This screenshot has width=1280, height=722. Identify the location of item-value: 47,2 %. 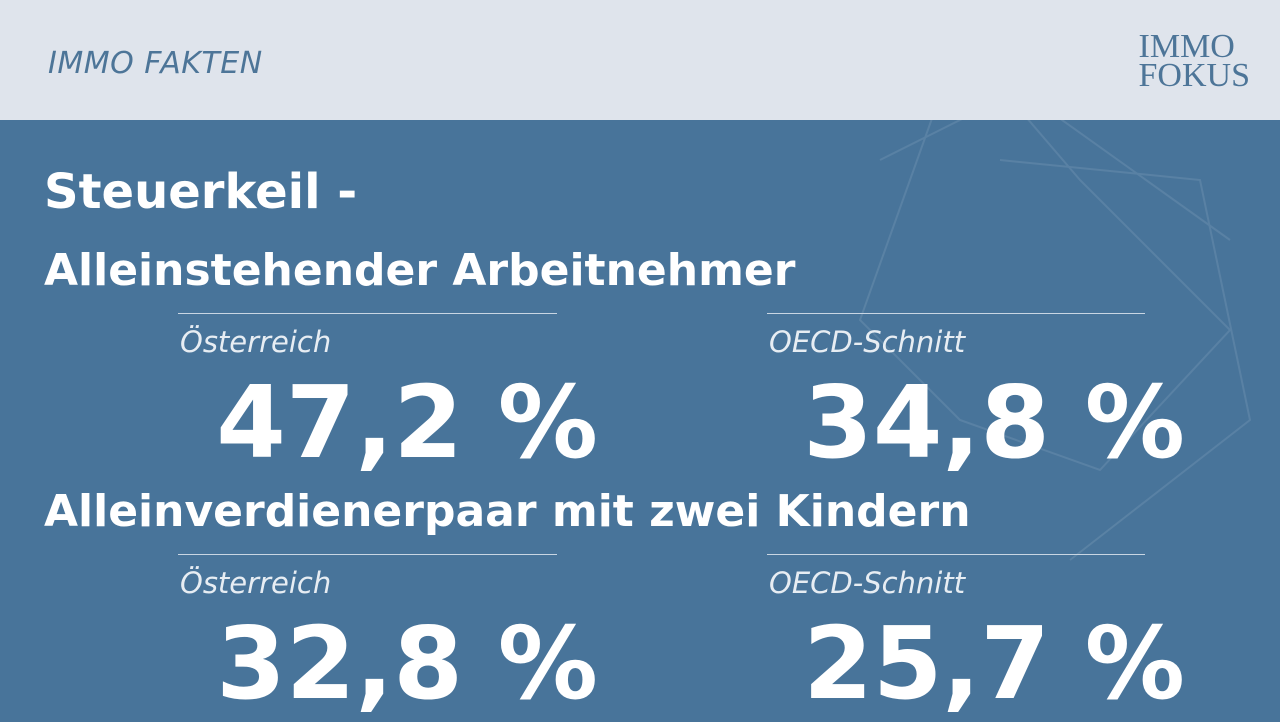
(407, 422).